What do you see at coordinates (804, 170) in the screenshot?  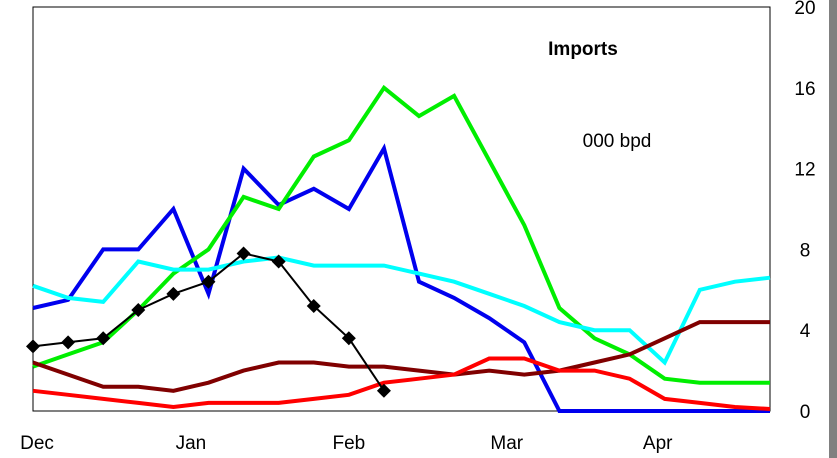 I see `y-tick-label: 12` at bounding box center [804, 170].